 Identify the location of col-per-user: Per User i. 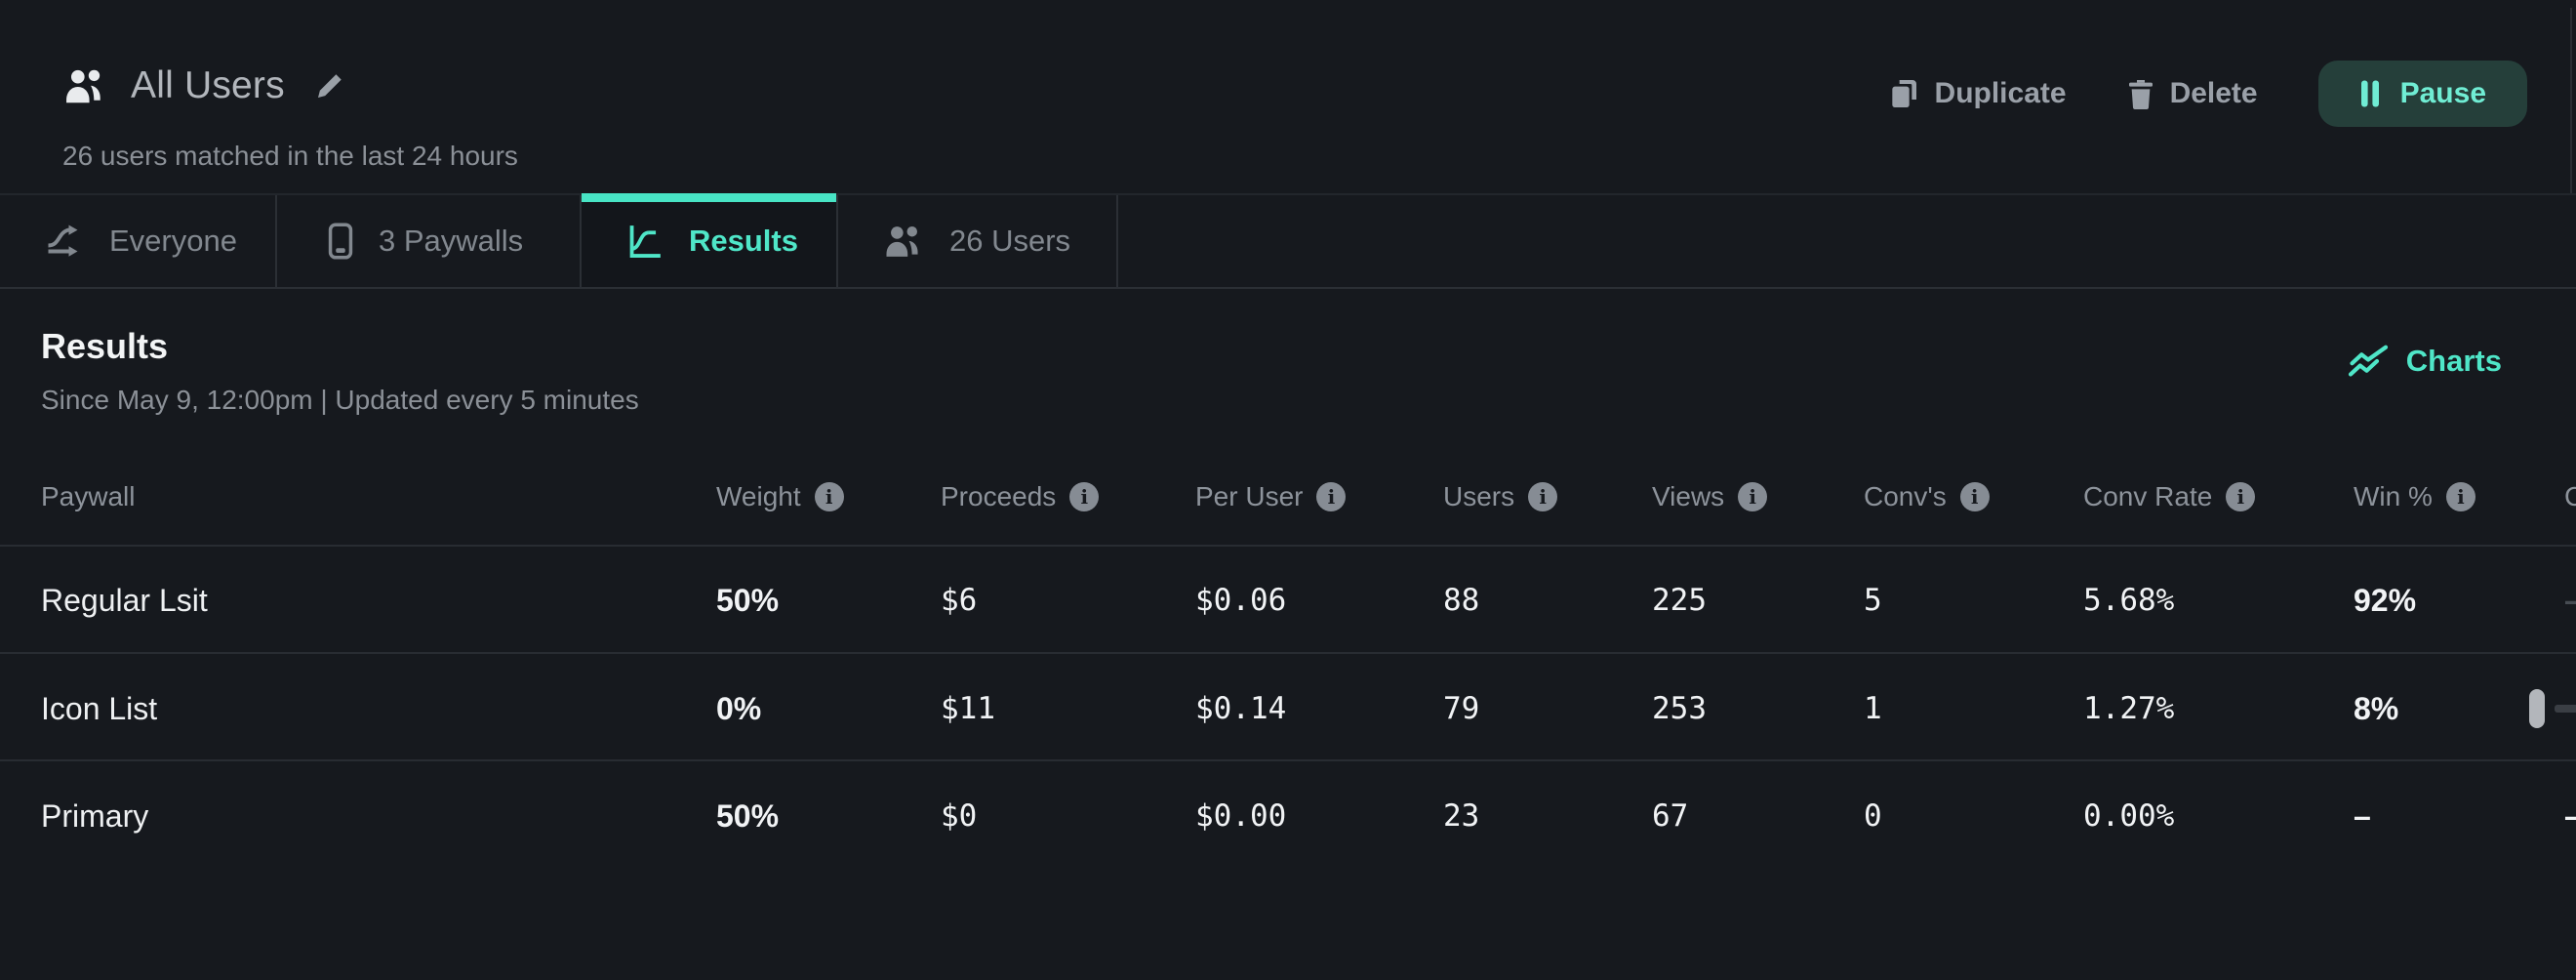
(1319, 497).